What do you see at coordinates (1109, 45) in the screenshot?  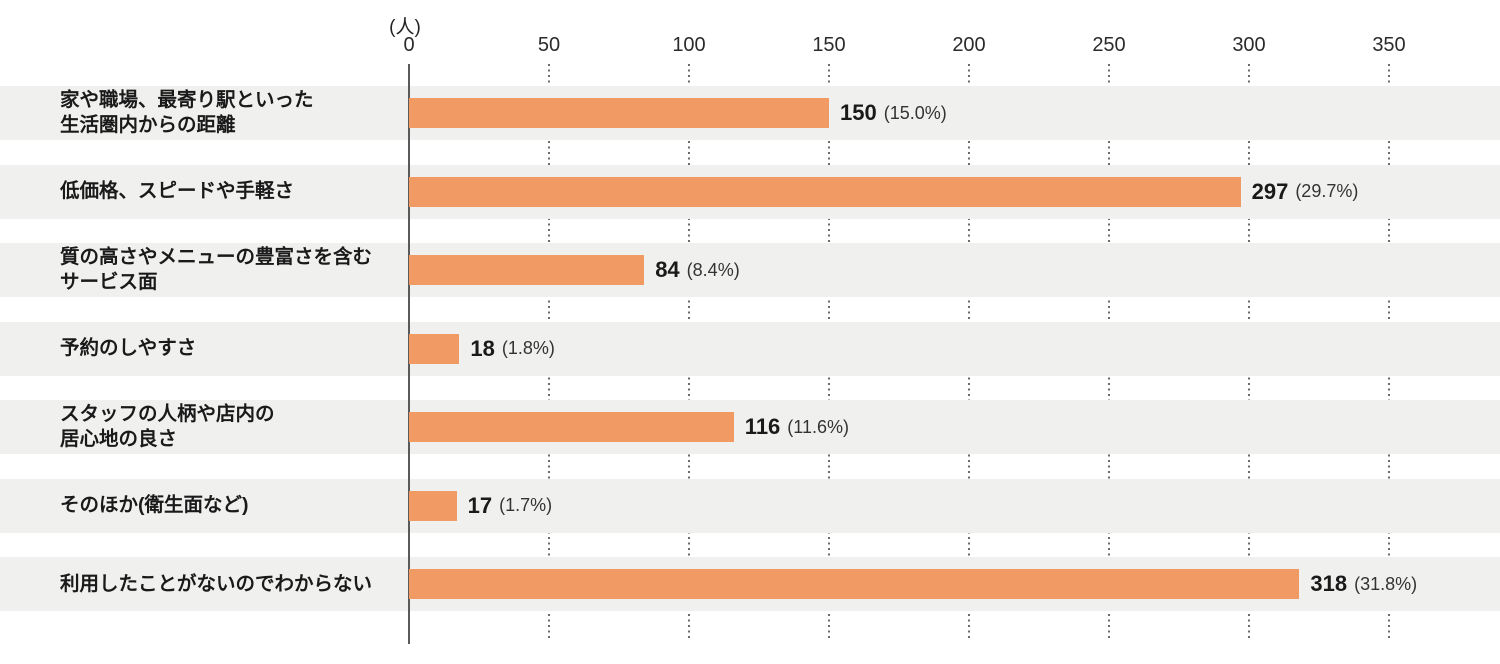 I see `x-axis-tick-label: 250` at bounding box center [1109, 45].